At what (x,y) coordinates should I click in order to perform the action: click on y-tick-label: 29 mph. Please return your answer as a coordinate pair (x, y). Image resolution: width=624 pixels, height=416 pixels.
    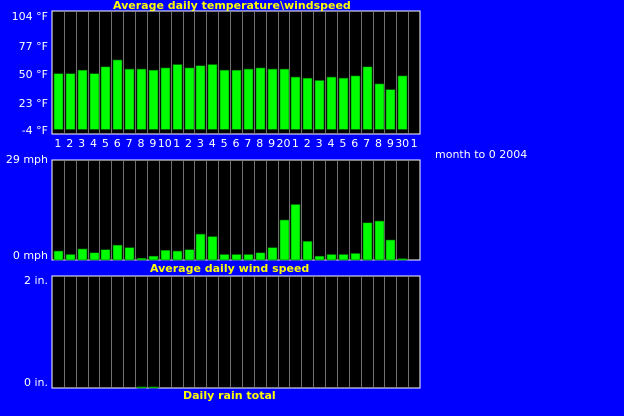
    Looking at the image, I should click on (27, 159).